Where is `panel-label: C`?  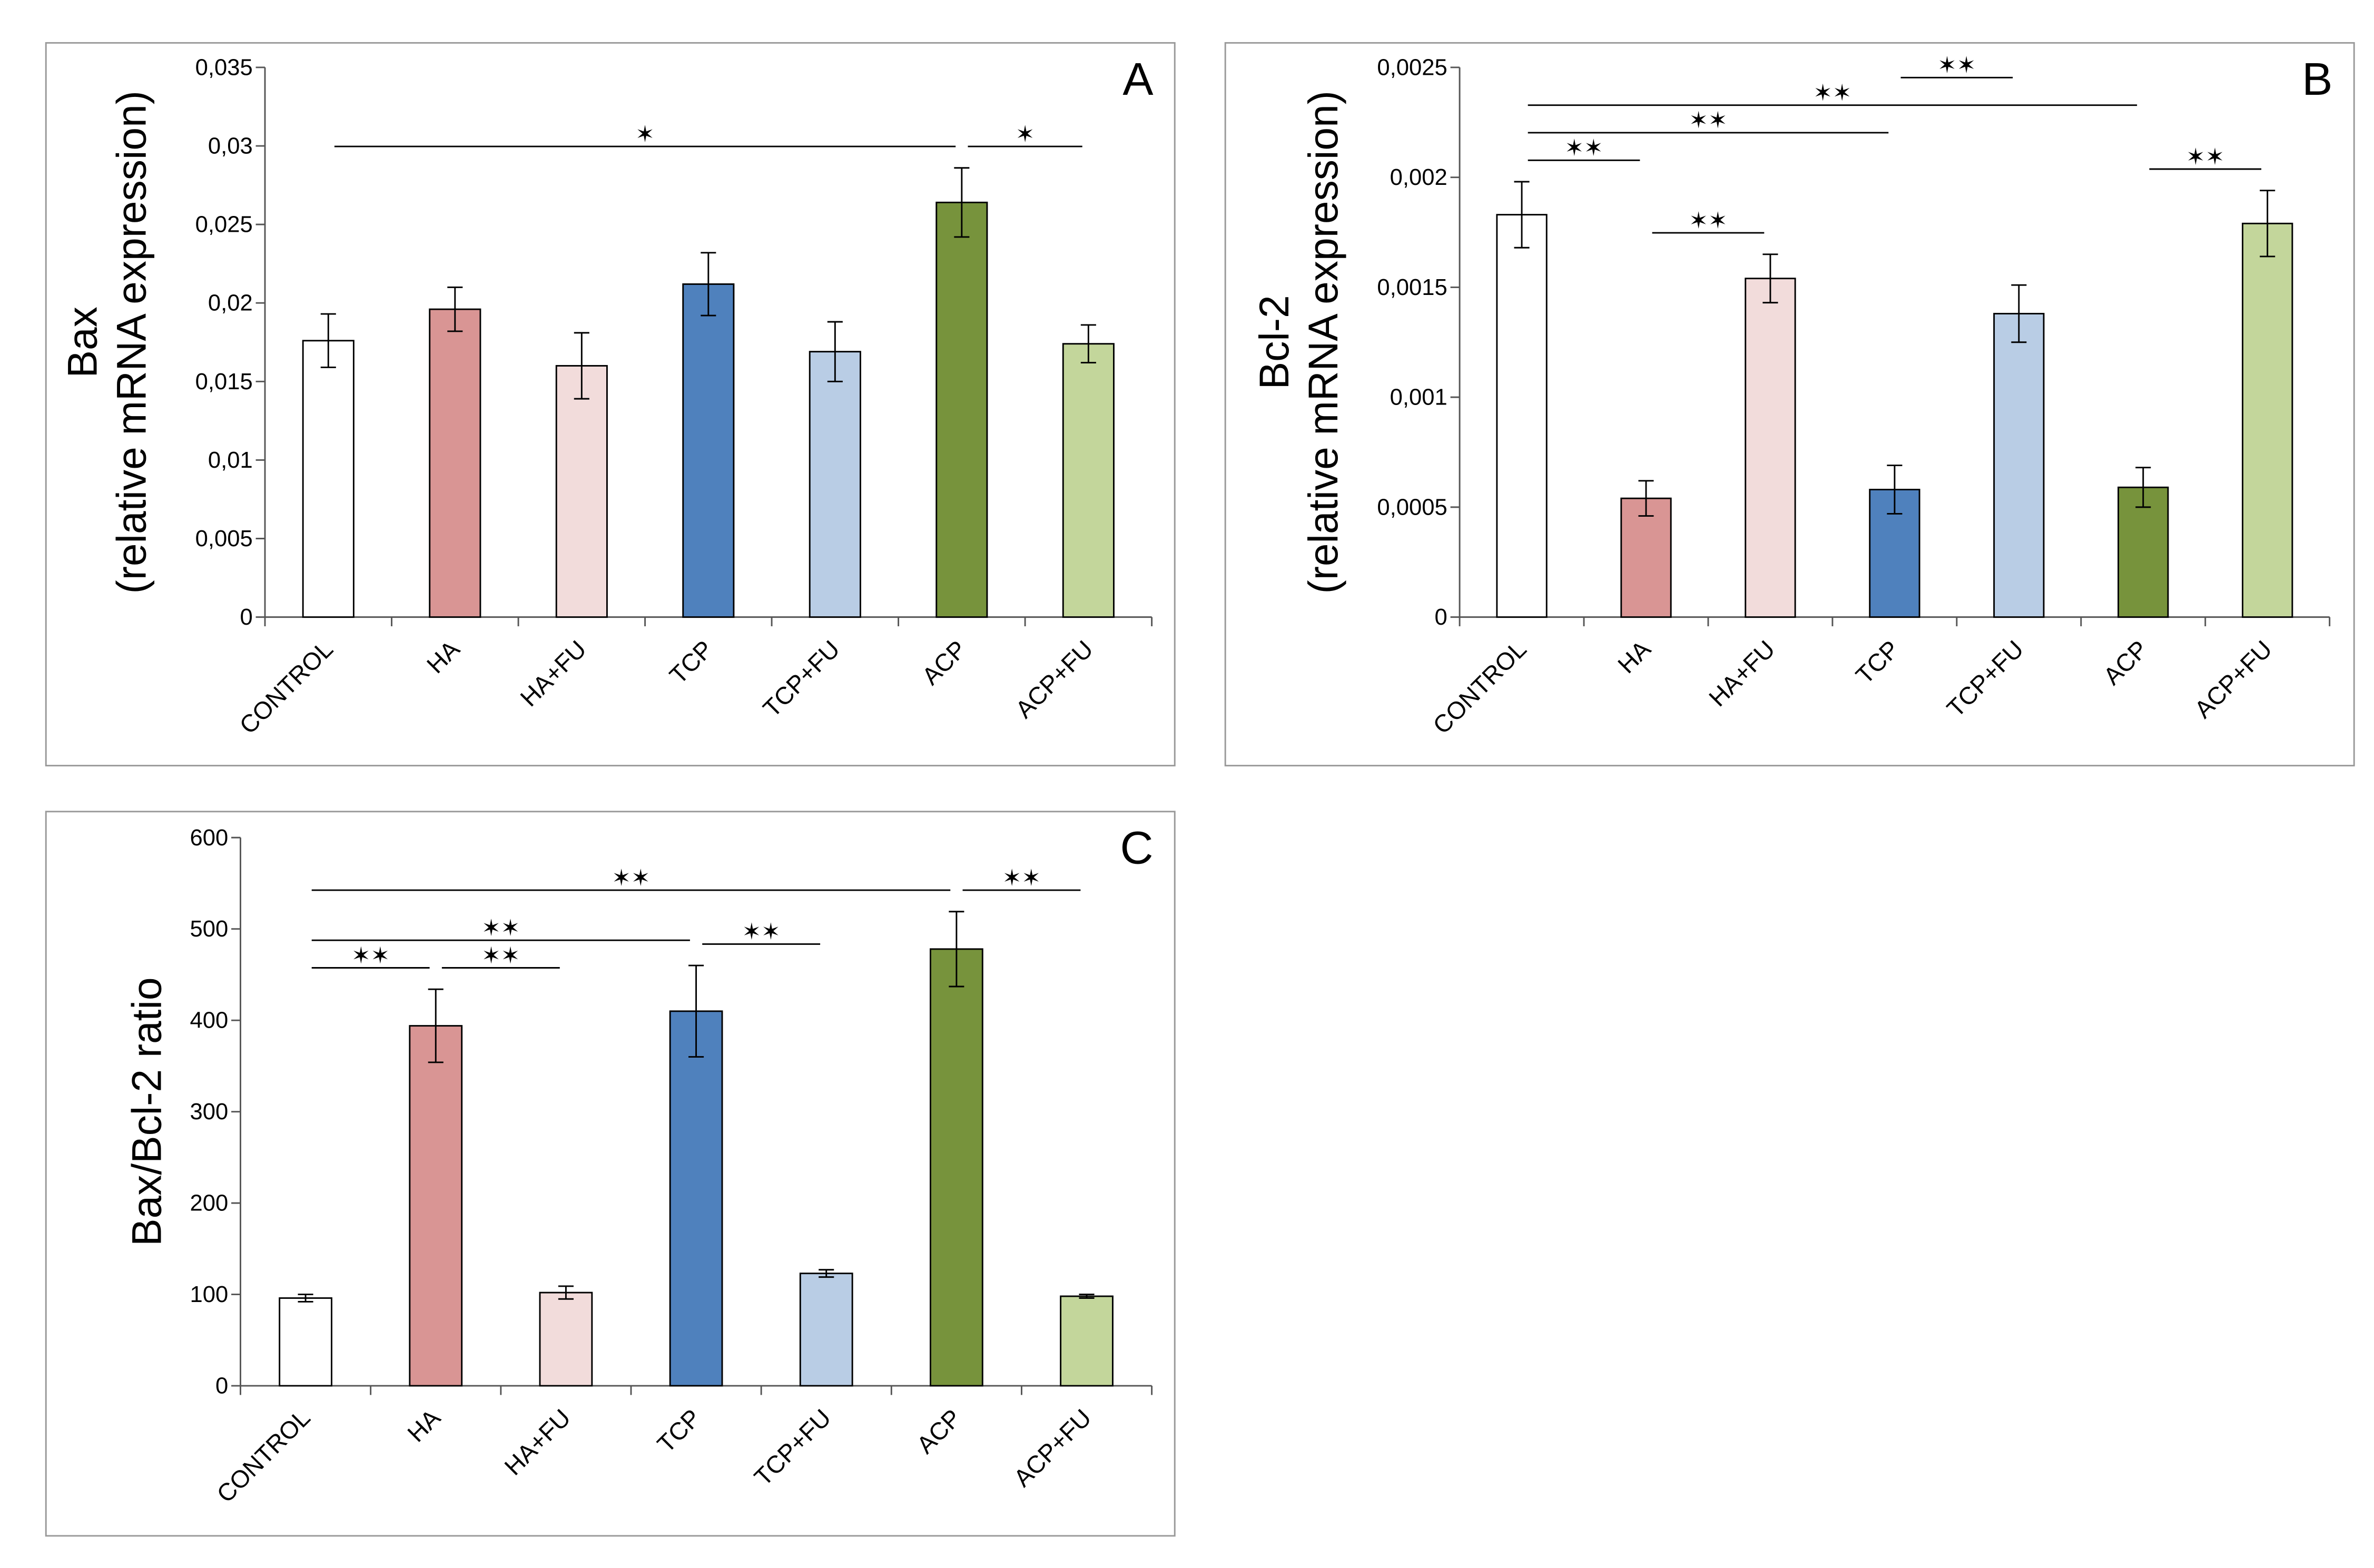
panel-label: C is located at coordinates (1137, 848).